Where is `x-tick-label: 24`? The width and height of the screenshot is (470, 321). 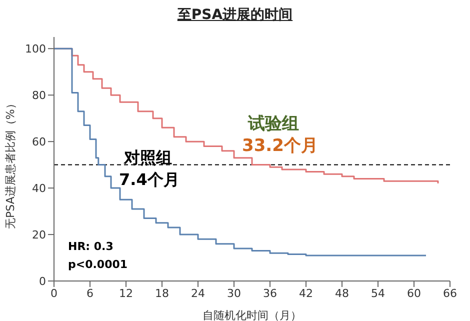 x-tick-label: 24 is located at coordinates (198, 293).